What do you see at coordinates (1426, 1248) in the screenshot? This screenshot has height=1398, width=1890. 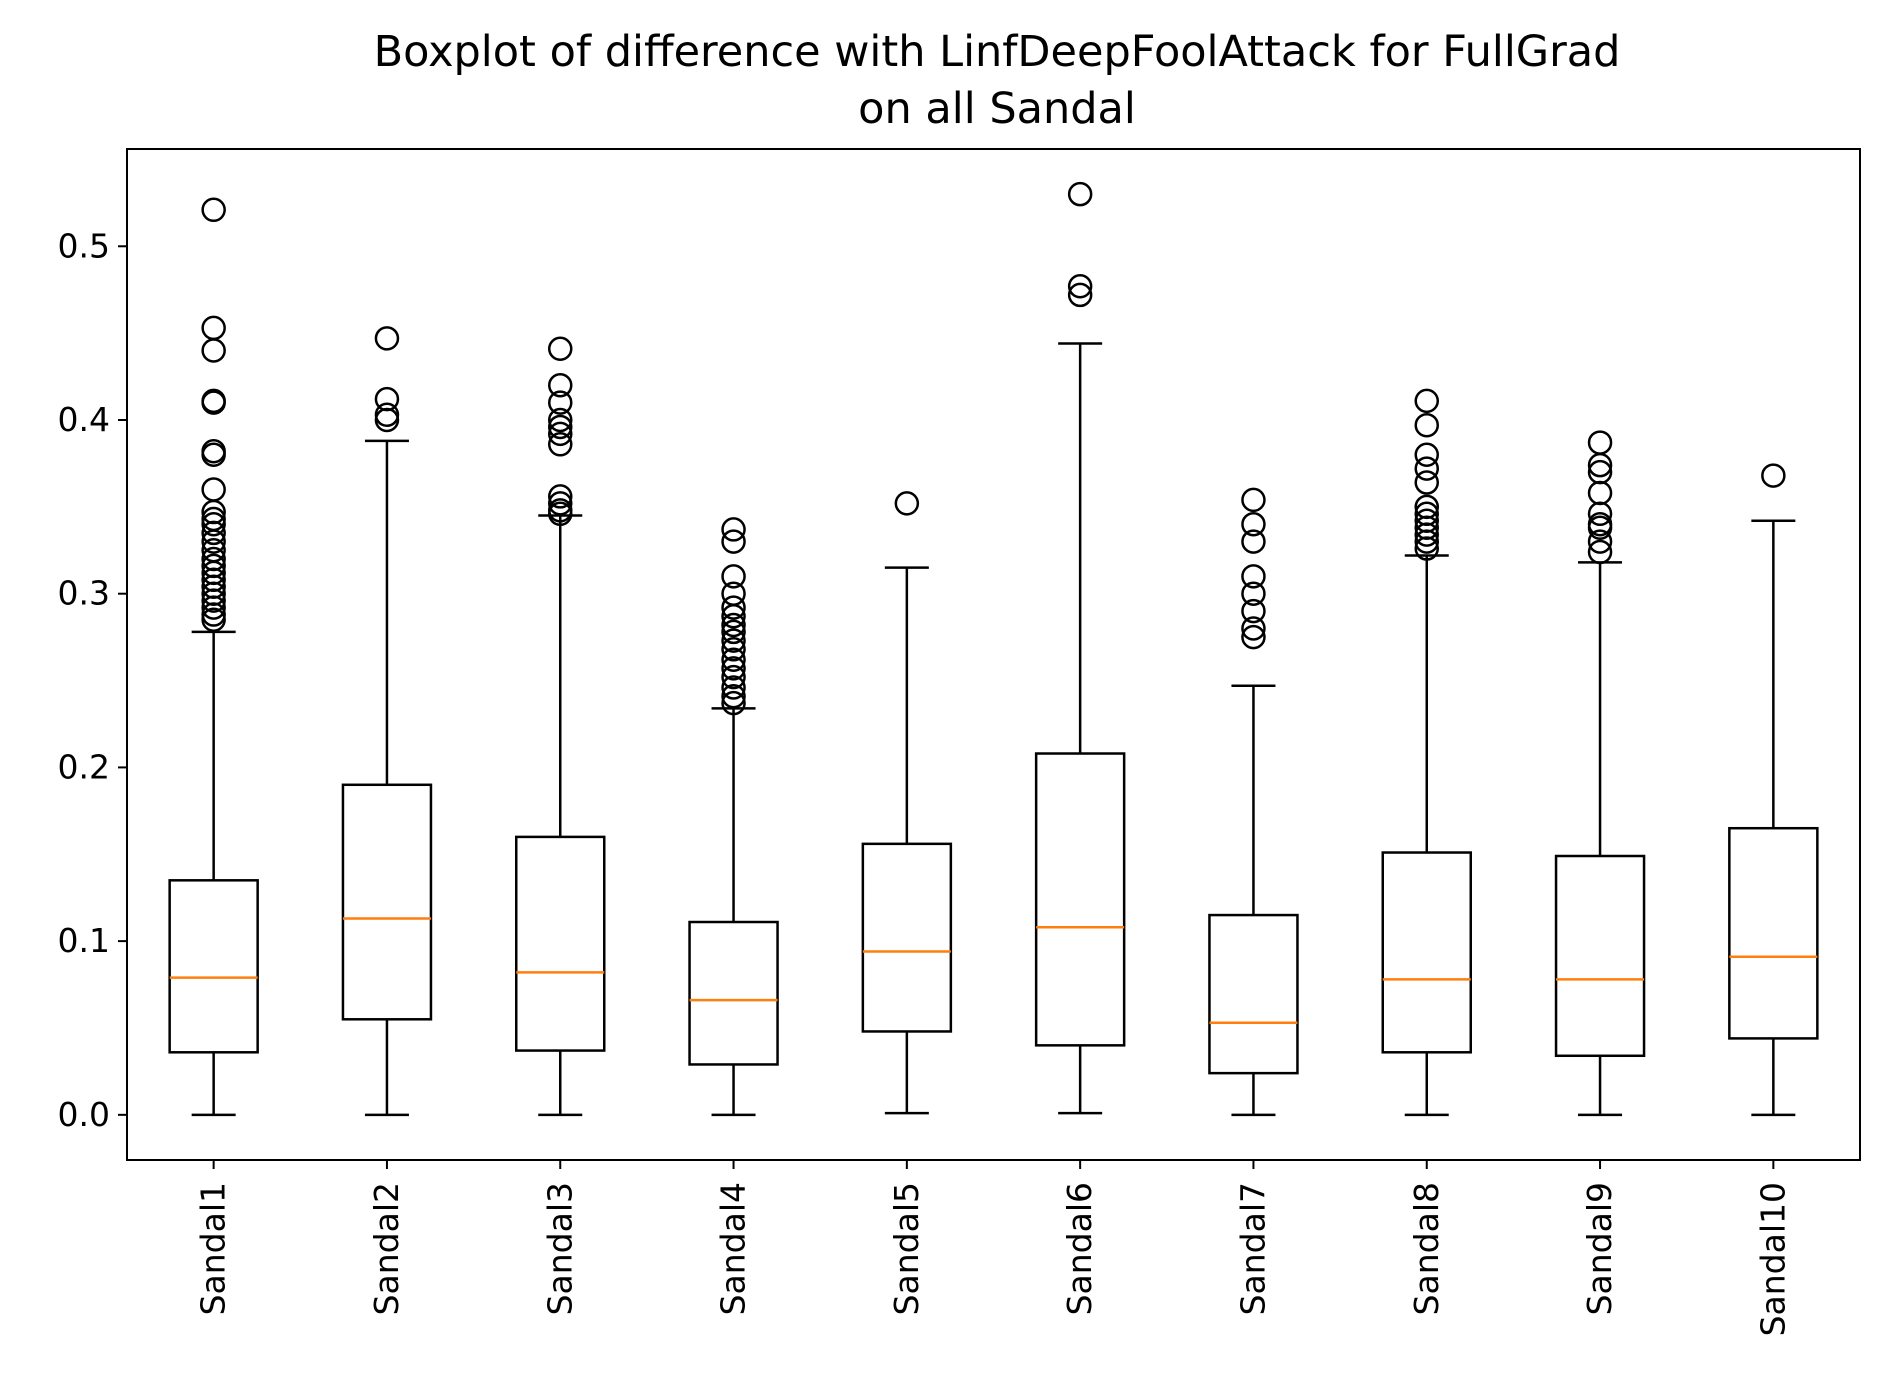 I see `x-tick-label: Sandal8` at bounding box center [1426, 1248].